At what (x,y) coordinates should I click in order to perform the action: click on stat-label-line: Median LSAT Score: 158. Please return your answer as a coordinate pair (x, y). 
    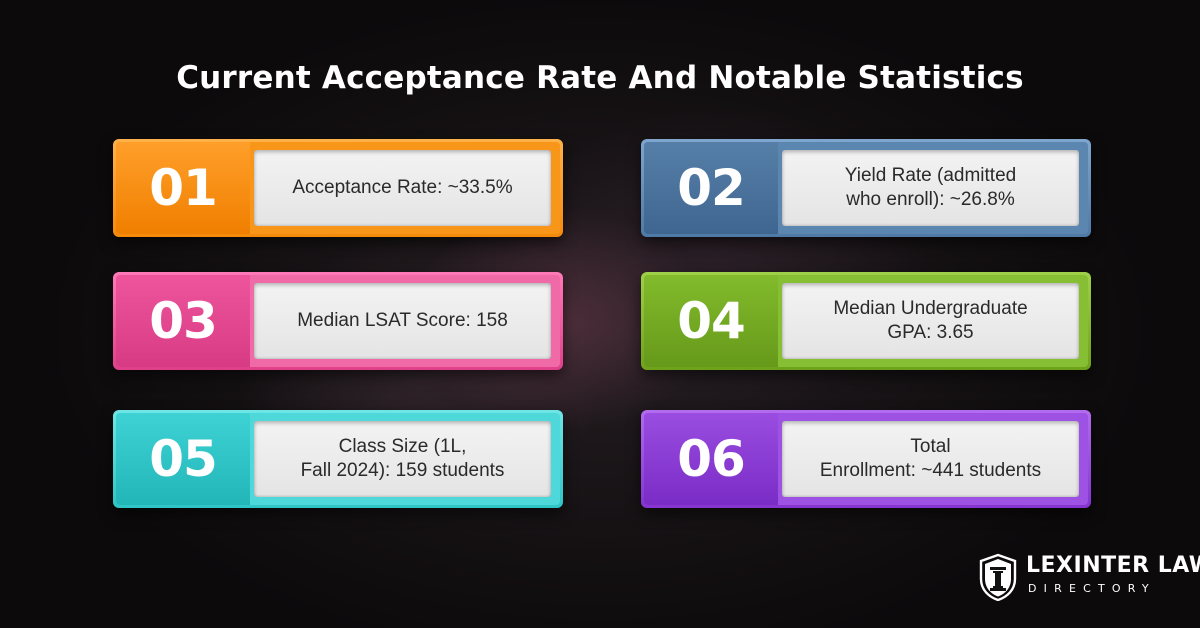
    Looking at the image, I should click on (402, 320).